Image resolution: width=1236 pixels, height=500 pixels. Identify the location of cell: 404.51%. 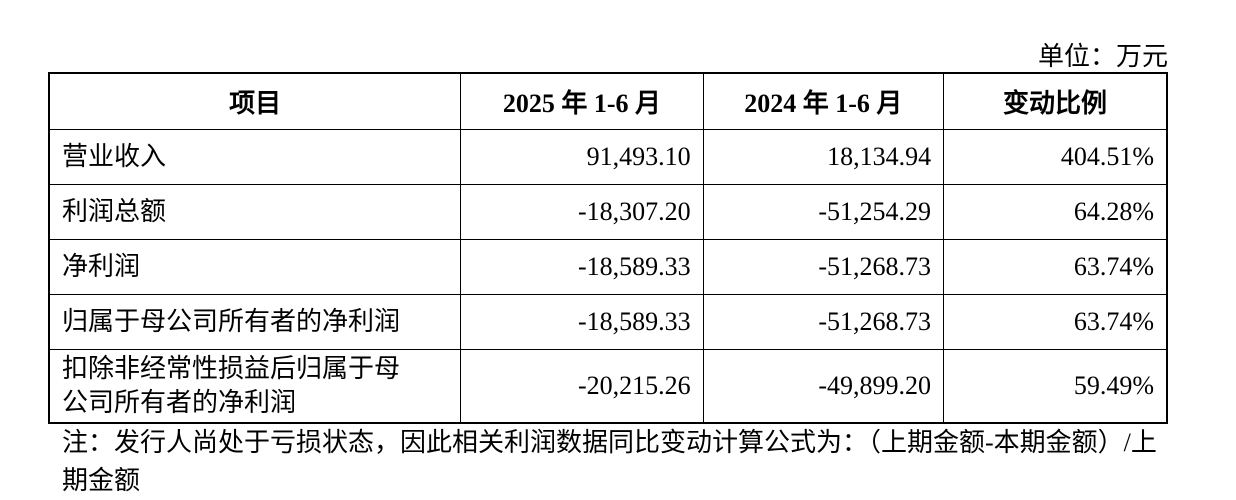
(1055, 157).